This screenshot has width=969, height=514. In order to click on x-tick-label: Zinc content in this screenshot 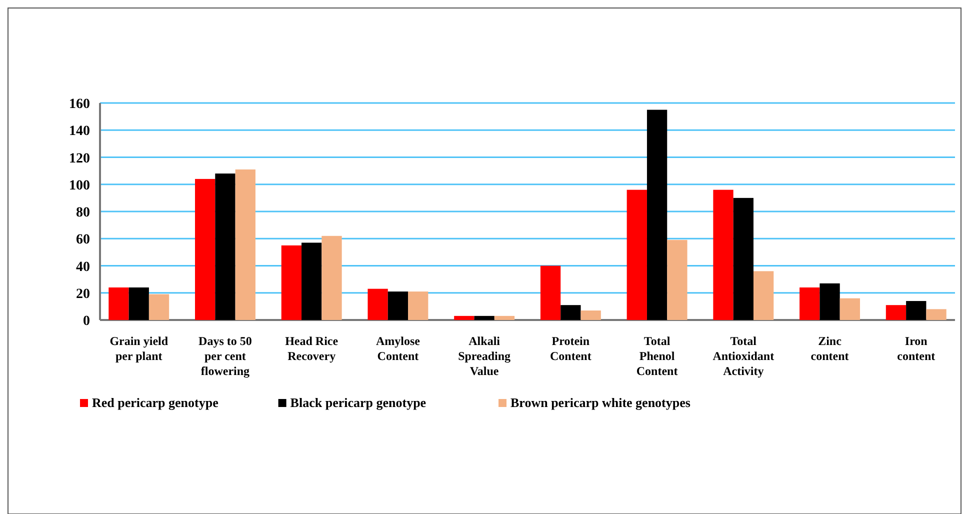, I will do `click(829, 348)`.